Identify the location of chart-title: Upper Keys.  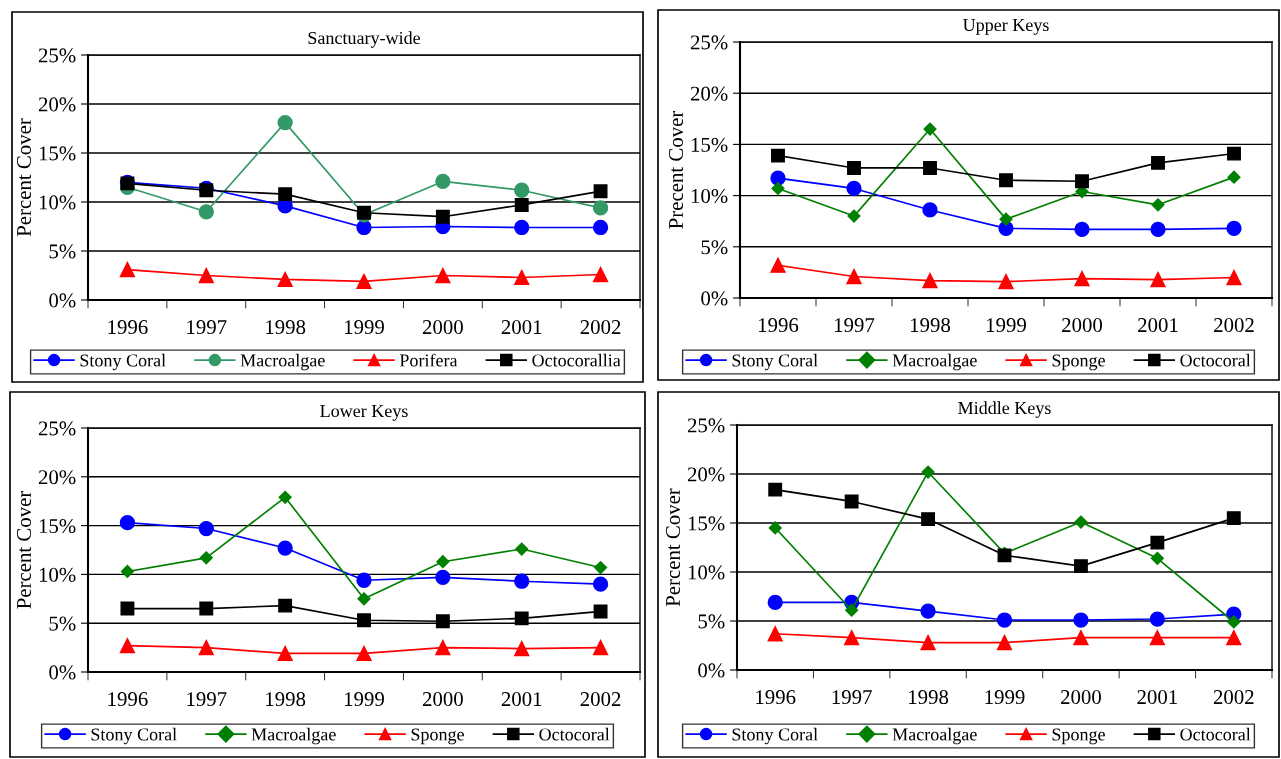
(1006, 27).